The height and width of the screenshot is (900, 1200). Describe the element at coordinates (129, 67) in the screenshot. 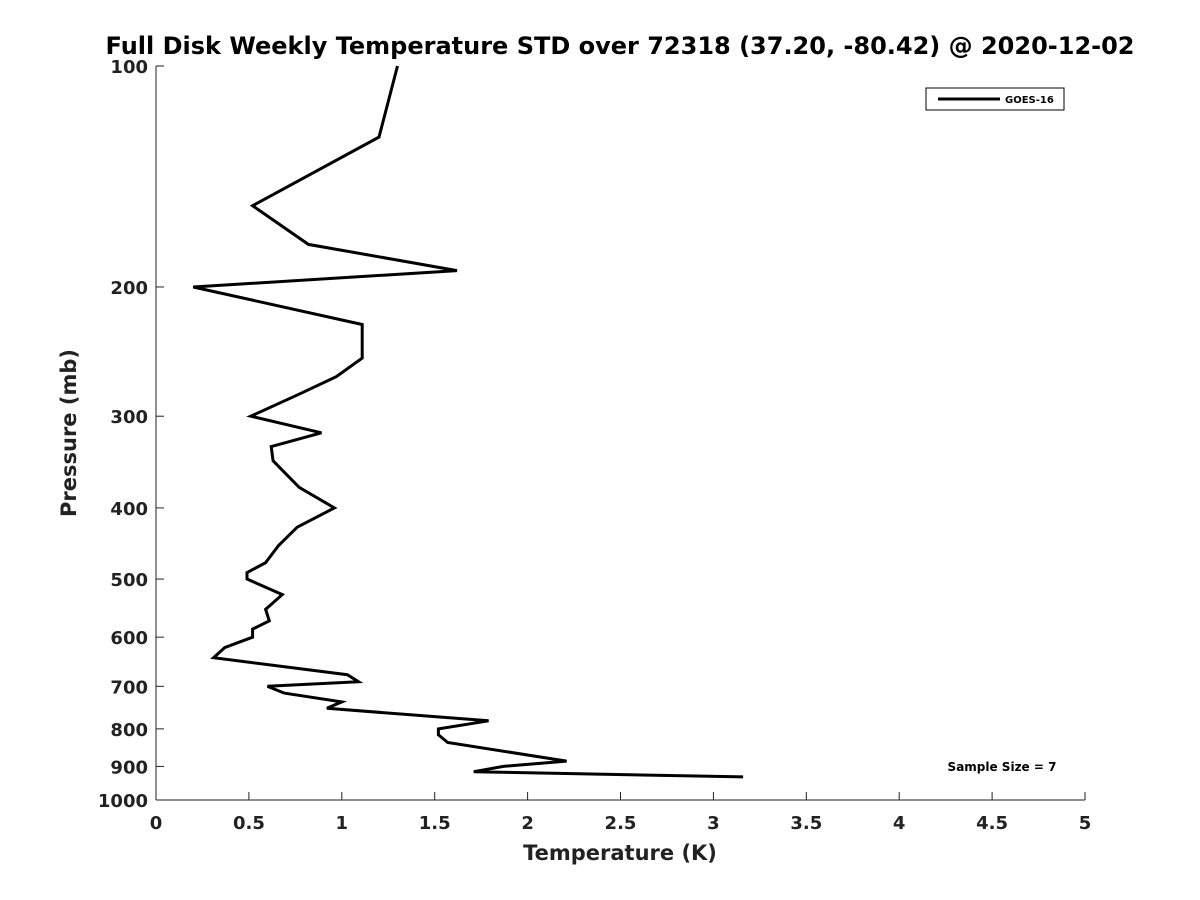

I see `y-tick-label: 100` at that location.